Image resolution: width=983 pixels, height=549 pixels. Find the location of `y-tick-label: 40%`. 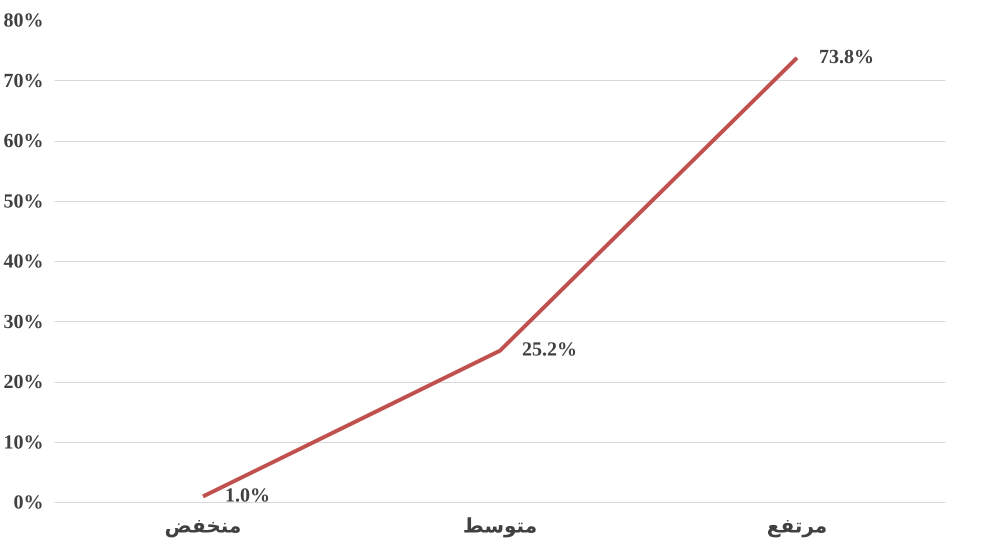

y-tick-label: 40% is located at coordinates (24, 261).